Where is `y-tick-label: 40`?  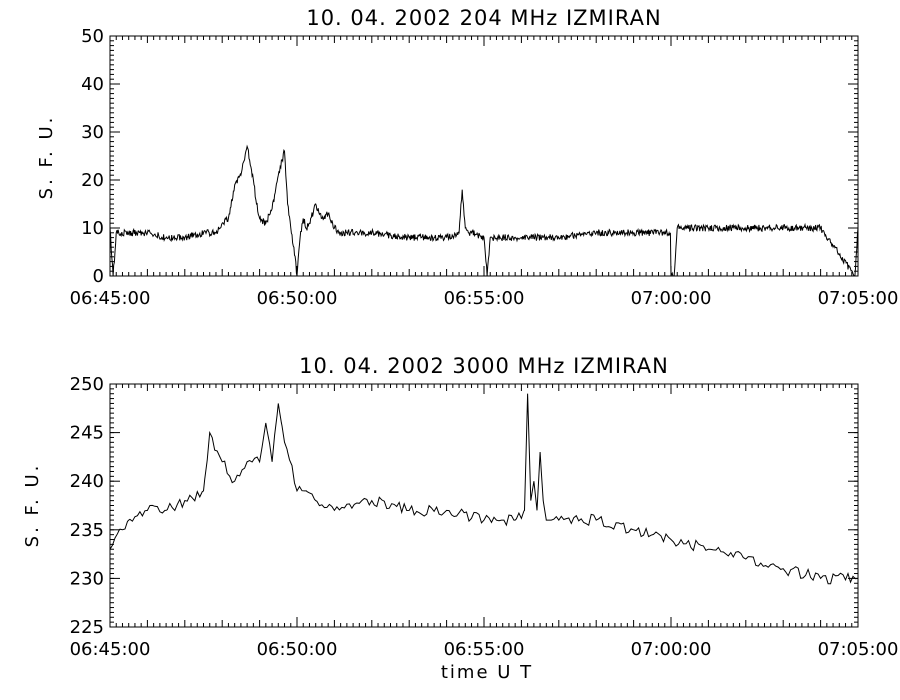
y-tick-label: 40 is located at coordinates (92, 84).